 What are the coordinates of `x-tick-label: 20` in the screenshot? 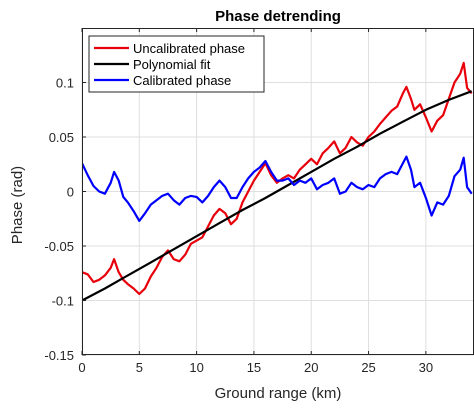 It's located at (311, 367).